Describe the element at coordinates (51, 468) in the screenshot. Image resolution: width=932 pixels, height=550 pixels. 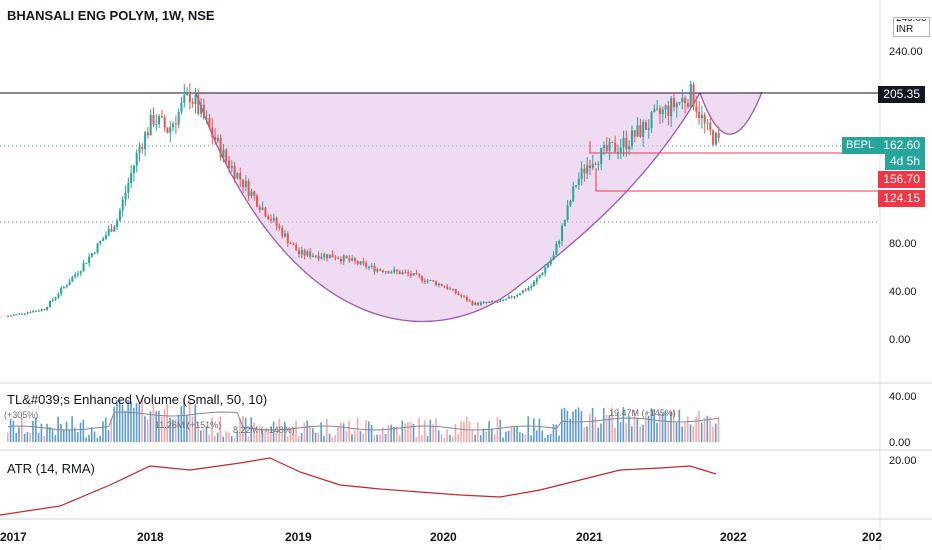
I see `atr-indicator-title: ATR (14, RMA)` at that location.